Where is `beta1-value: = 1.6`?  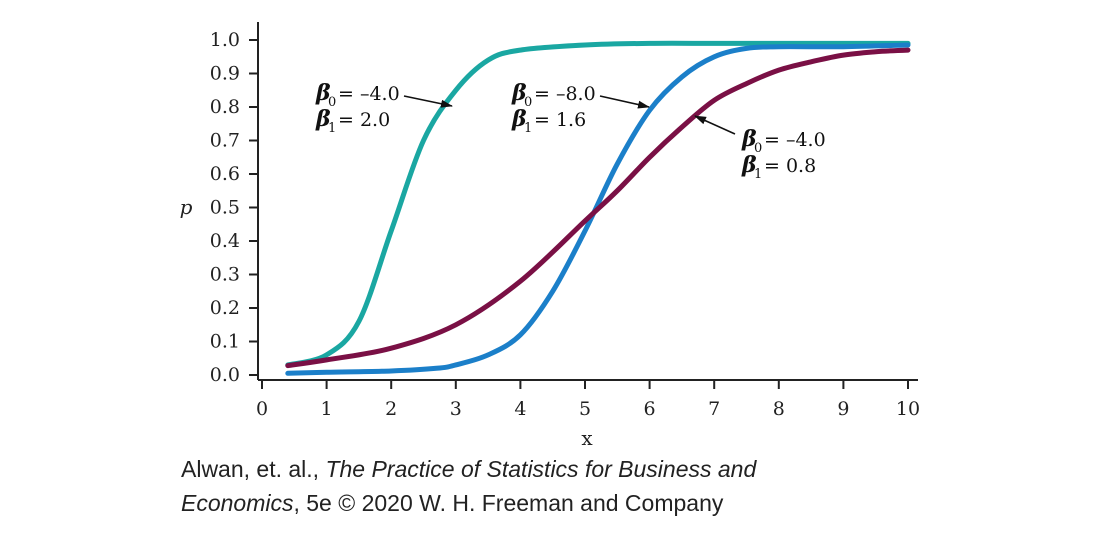 beta1-value: = 1.6 is located at coordinates (560, 120).